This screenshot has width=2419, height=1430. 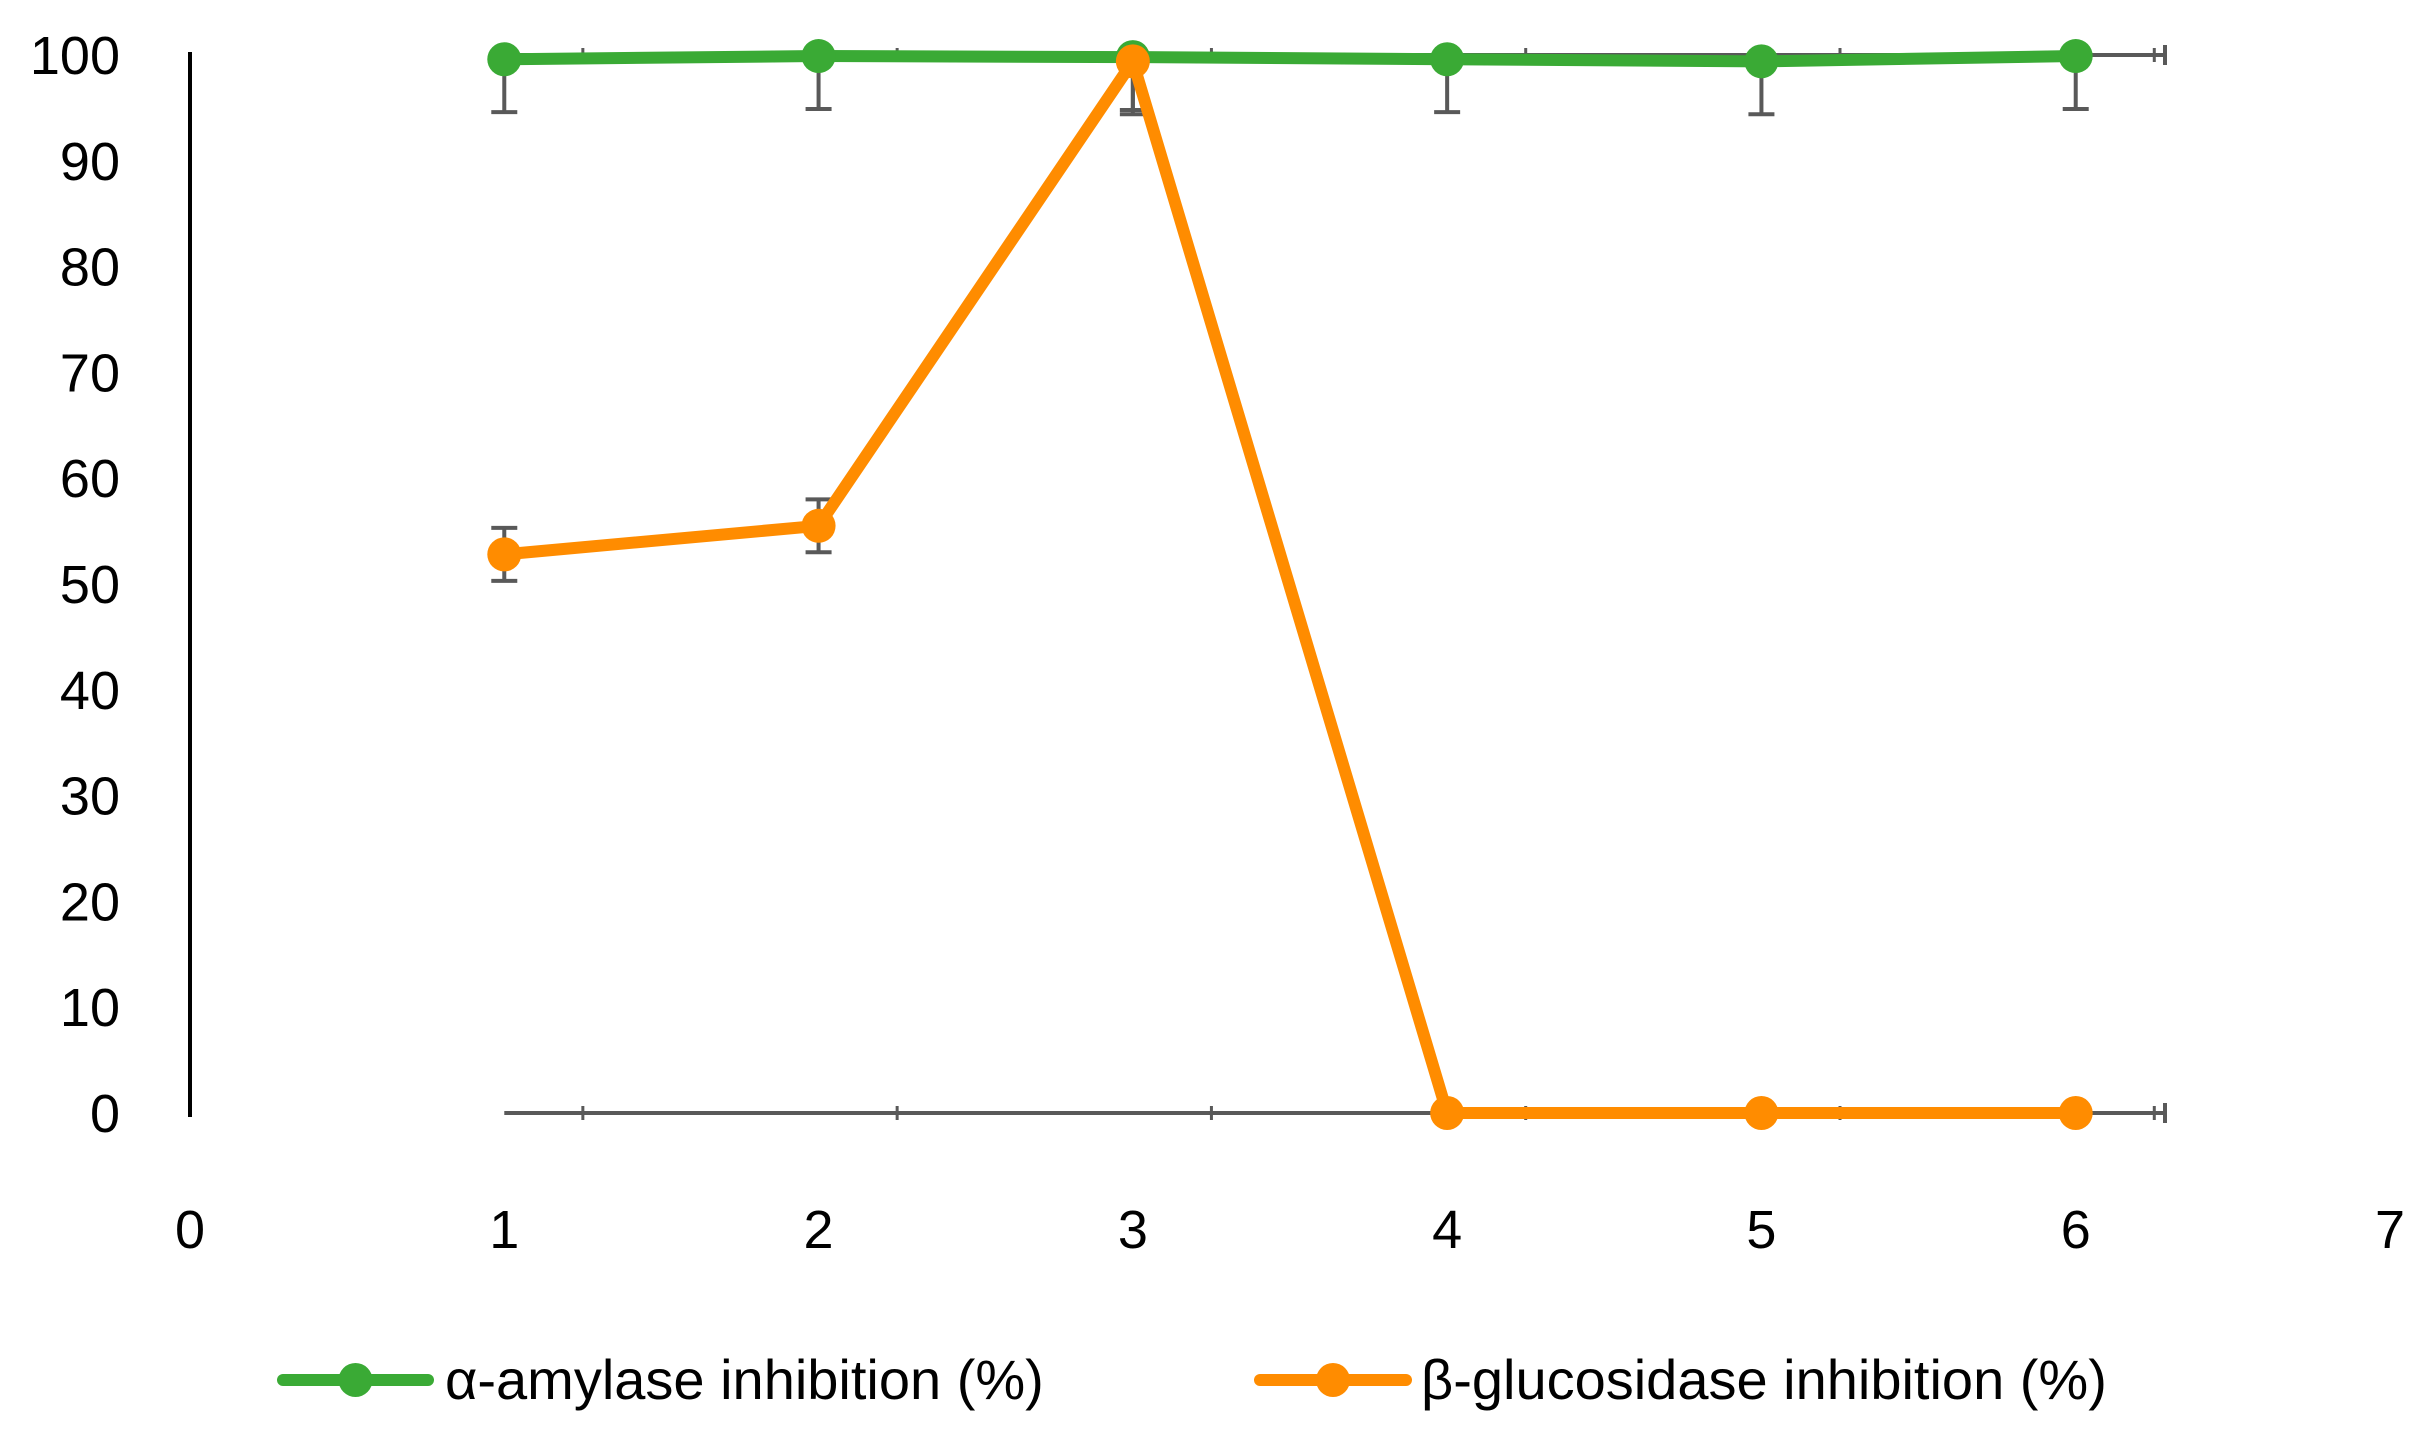 I want to click on y-tick-label: 100, so click(x=75, y=56).